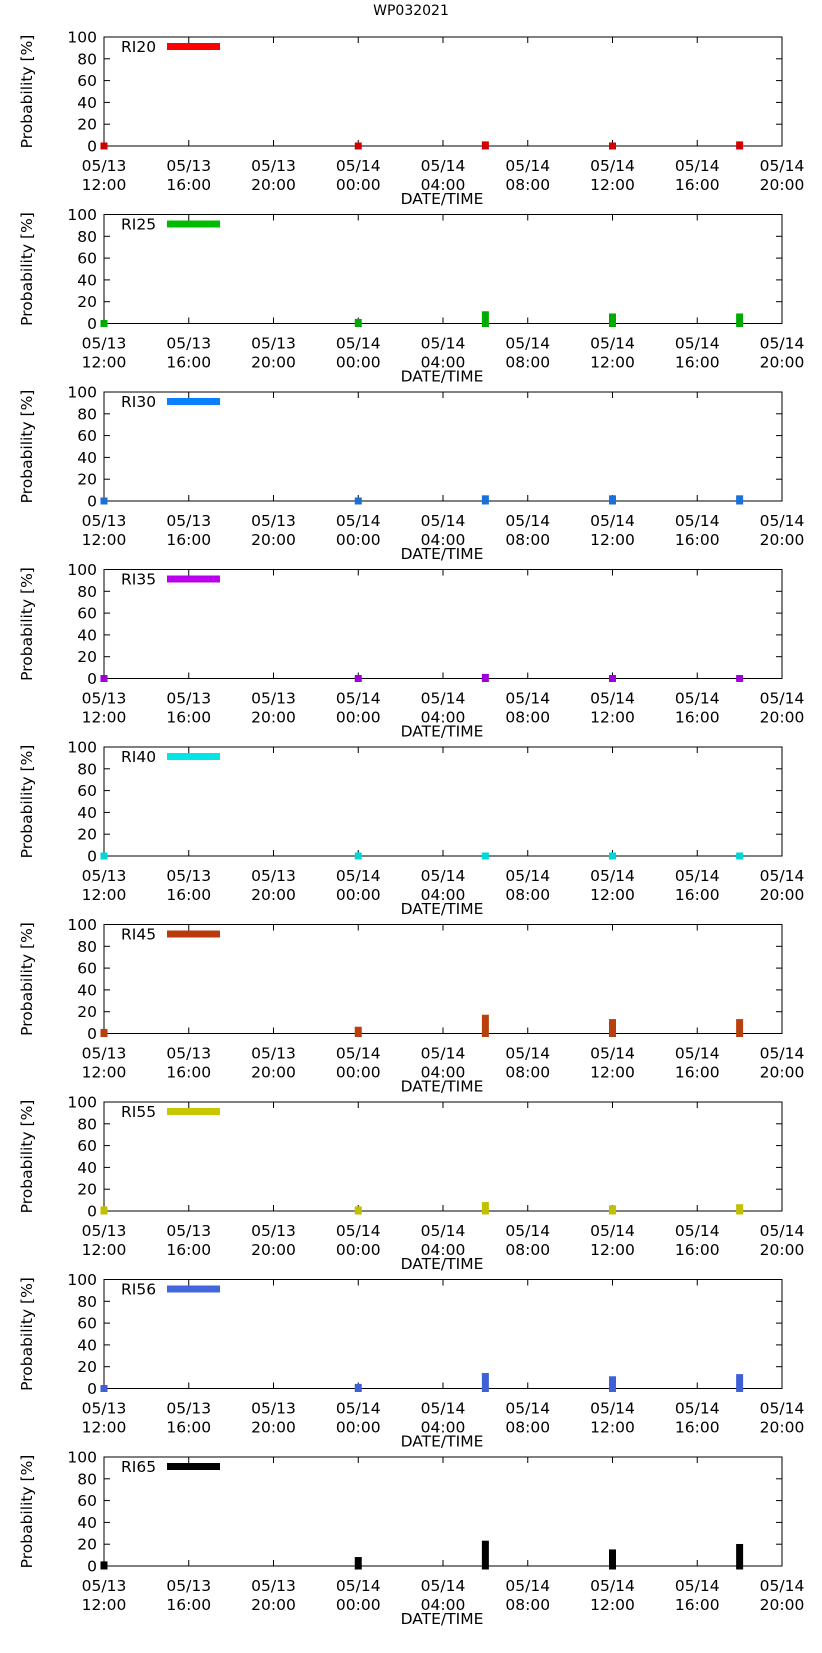 The height and width of the screenshot is (1653, 822). What do you see at coordinates (193, 46) in the screenshot?
I see `legend-swatch` at bounding box center [193, 46].